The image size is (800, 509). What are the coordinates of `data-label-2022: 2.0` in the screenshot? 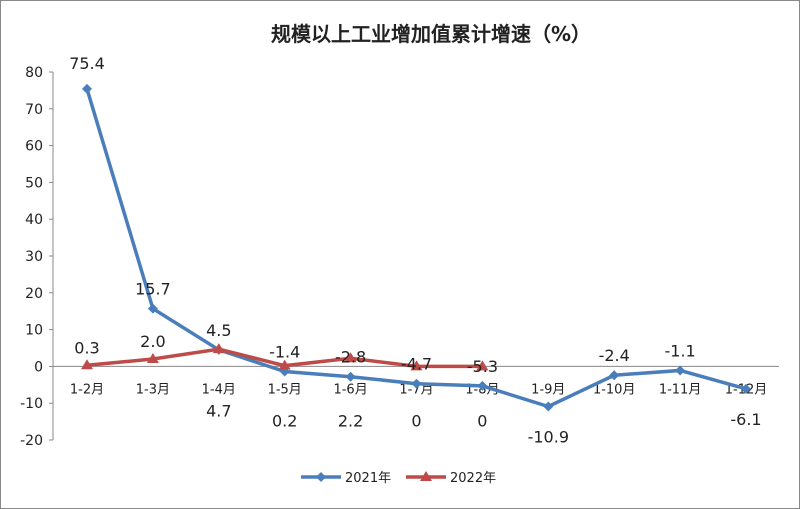 It's located at (152, 341).